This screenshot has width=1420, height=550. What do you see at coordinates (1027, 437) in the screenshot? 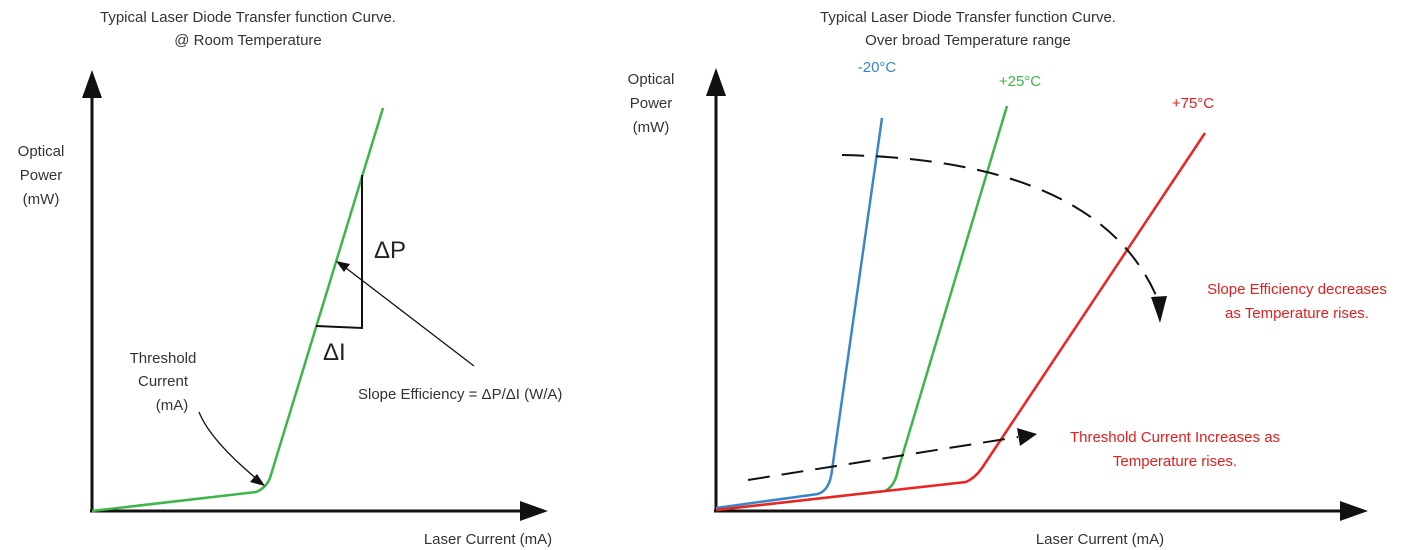
I see `threshold-trend-arrowhead` at bounding box center [1027, 437].